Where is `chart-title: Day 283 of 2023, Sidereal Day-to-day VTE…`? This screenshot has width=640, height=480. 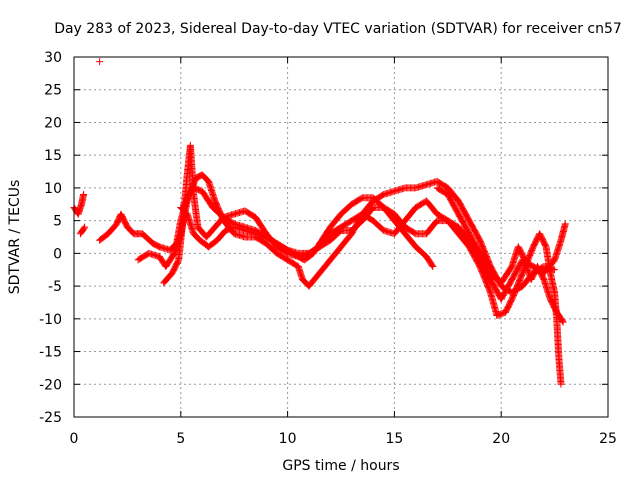 chart-title: Day 283 of 2023, Sidereal Day-to-day VTE… is located at coordinates (338, 29).